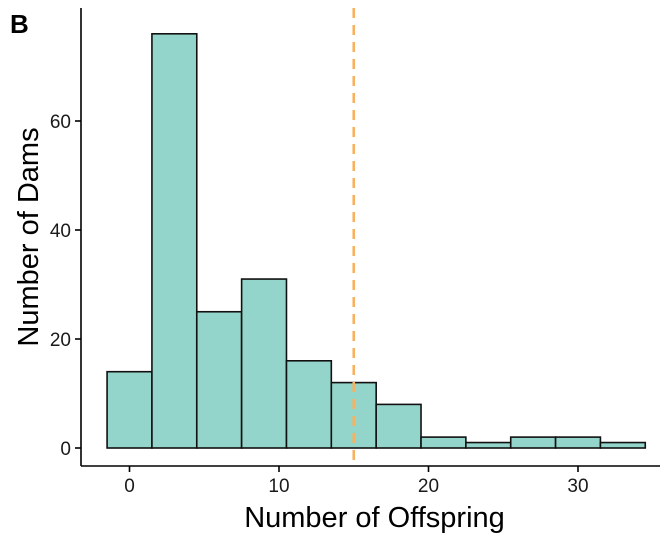 This screenshot has height=536, width=668. Describe the element at coordinates (278, 486) in the screenshot. I see `x-tick-label: 10` at that location.